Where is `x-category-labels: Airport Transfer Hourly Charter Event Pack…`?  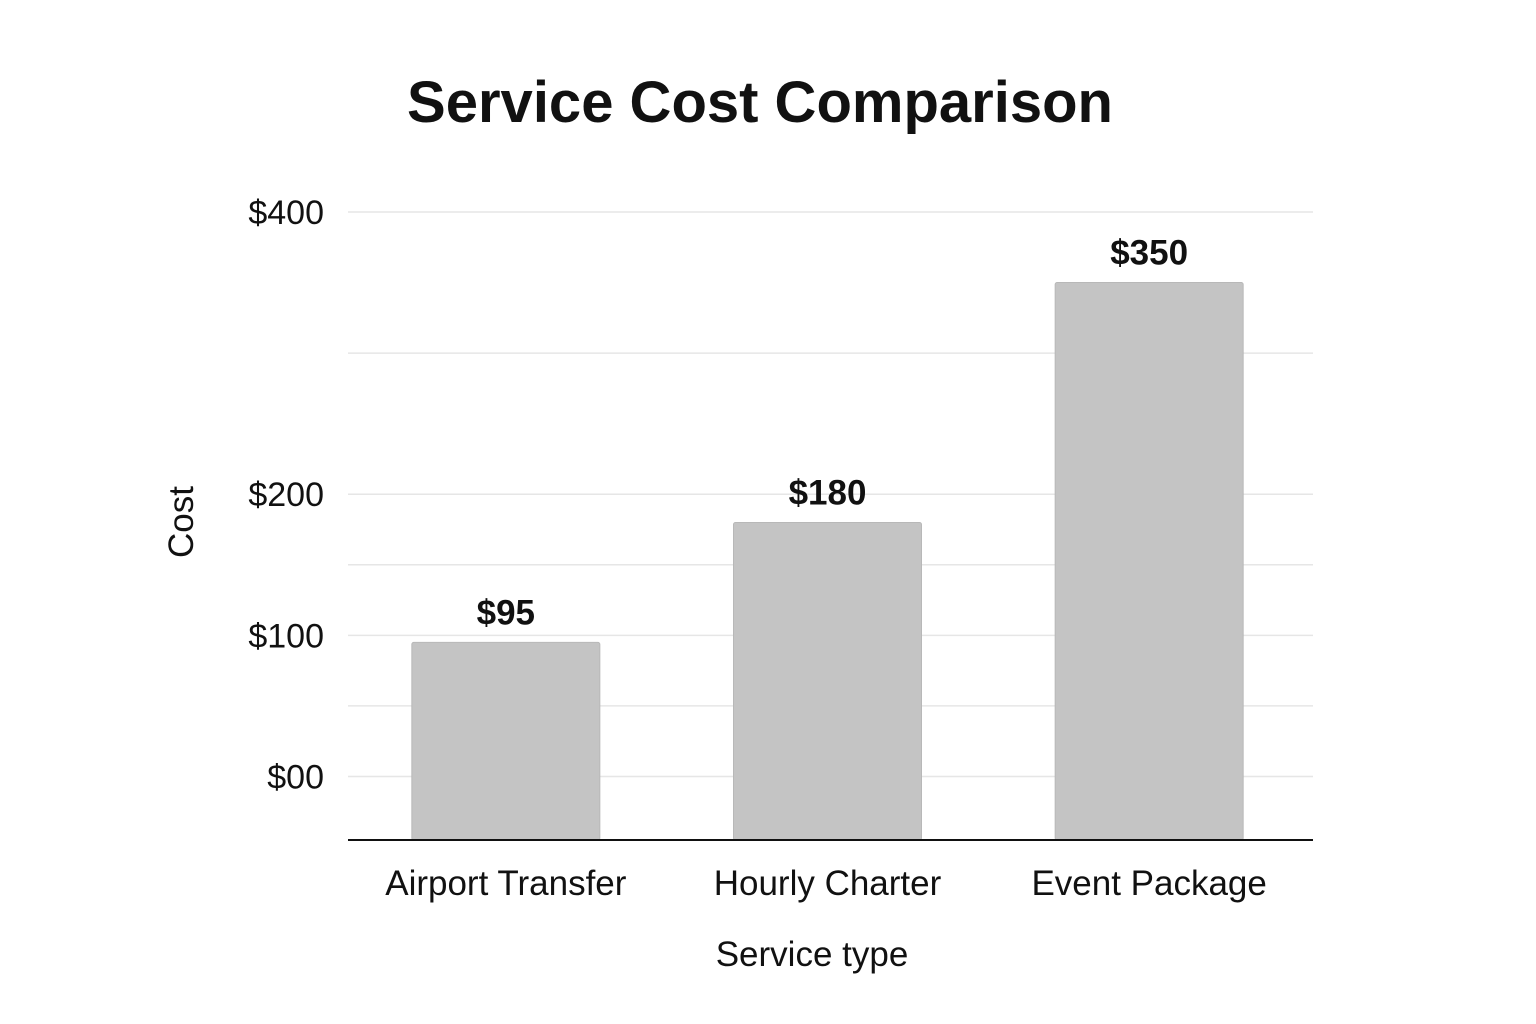
x-category-labels: Airport Transfer Hourly Charter Event Pack… is located at coordinates (826, 883).